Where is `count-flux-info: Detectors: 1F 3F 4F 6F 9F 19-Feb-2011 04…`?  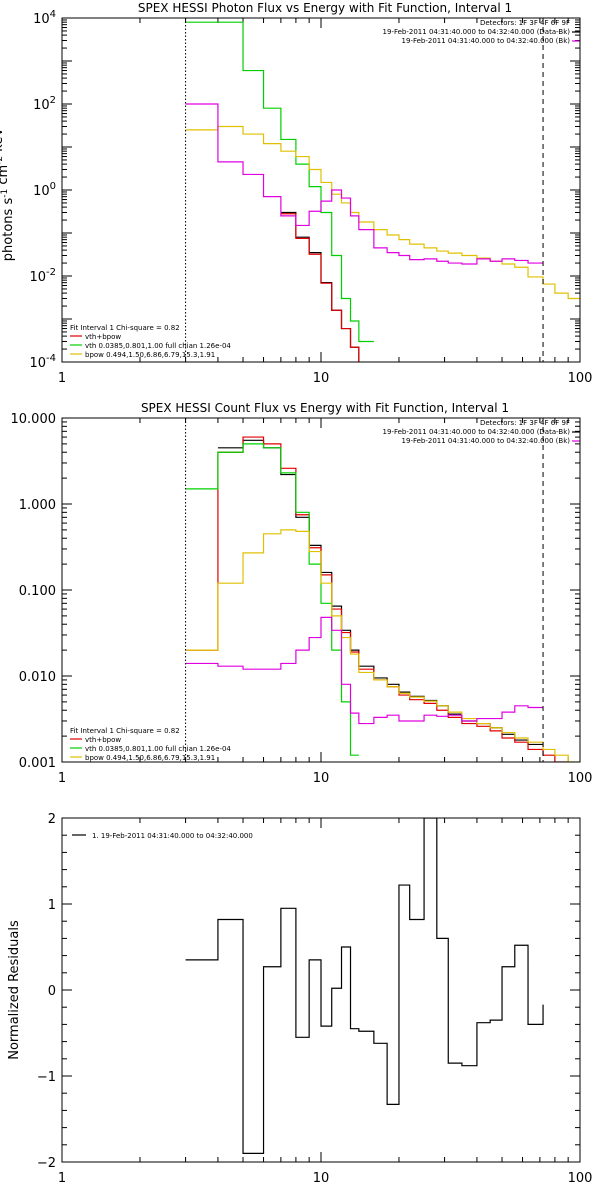
count-flux-info: Detectors: 1F 3F 4F 6F 9F 19-Feb-2011 04… is located at coordinates (477, 432).